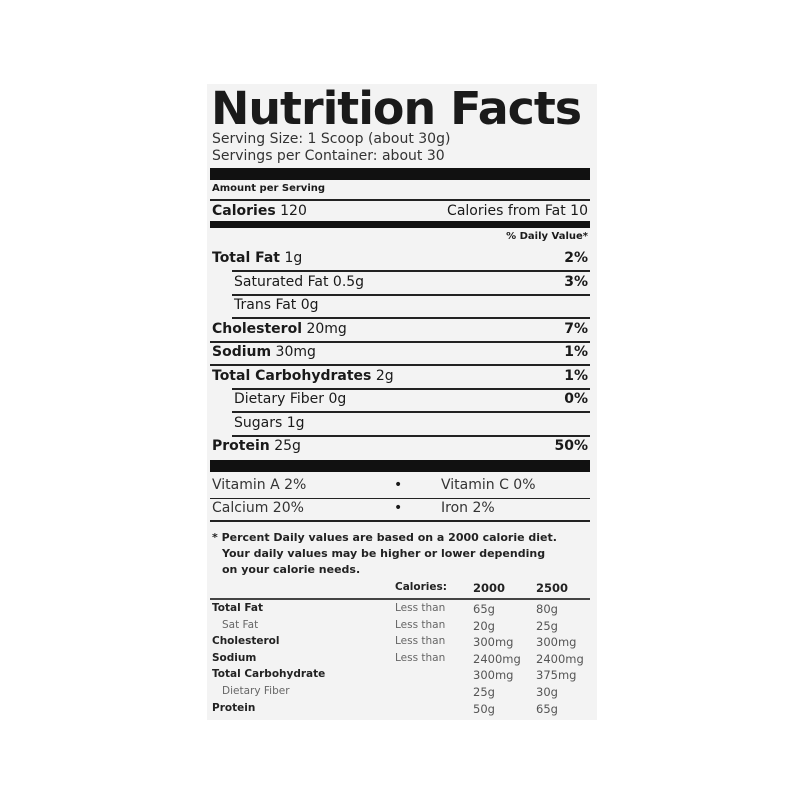 The width and height of the screenshot is (800, 800). I want to click on nutrient-row: Saturated Fat 0.5g 3%, so click(400, 282).